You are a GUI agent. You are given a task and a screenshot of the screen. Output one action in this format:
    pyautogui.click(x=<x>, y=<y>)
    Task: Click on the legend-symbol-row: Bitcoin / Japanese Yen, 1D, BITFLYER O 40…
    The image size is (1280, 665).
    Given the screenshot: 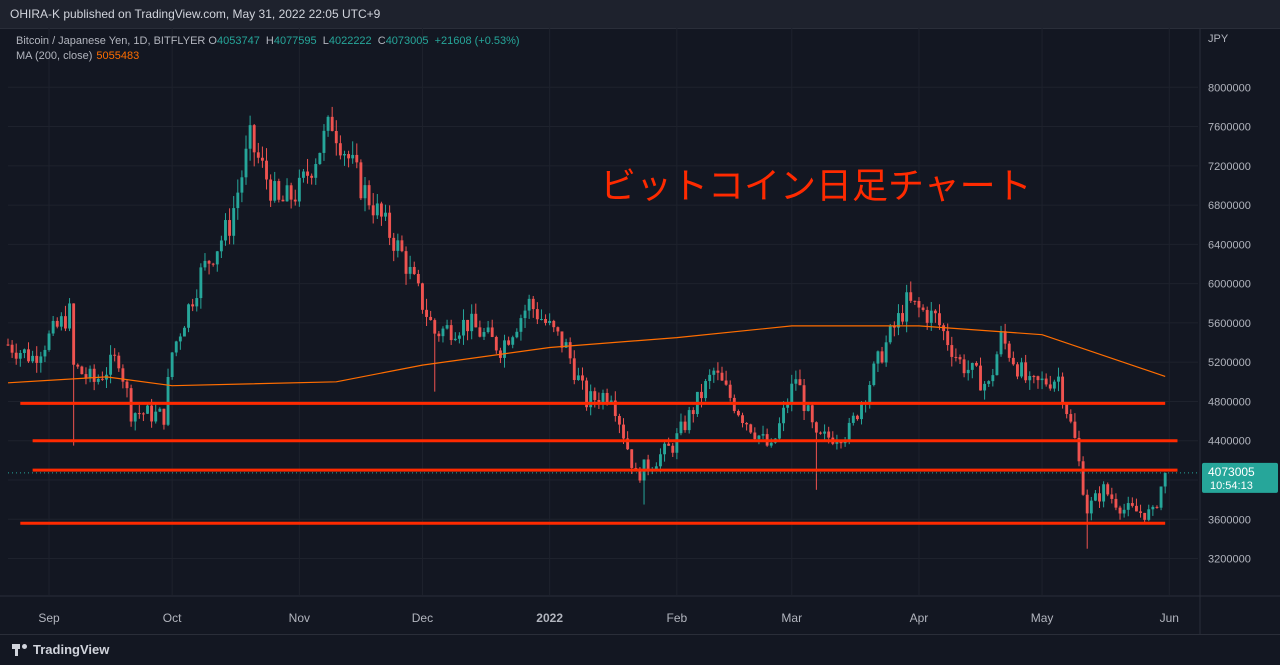 What is the action you would take?
    pyautogui.click(x=268, y=41)
    